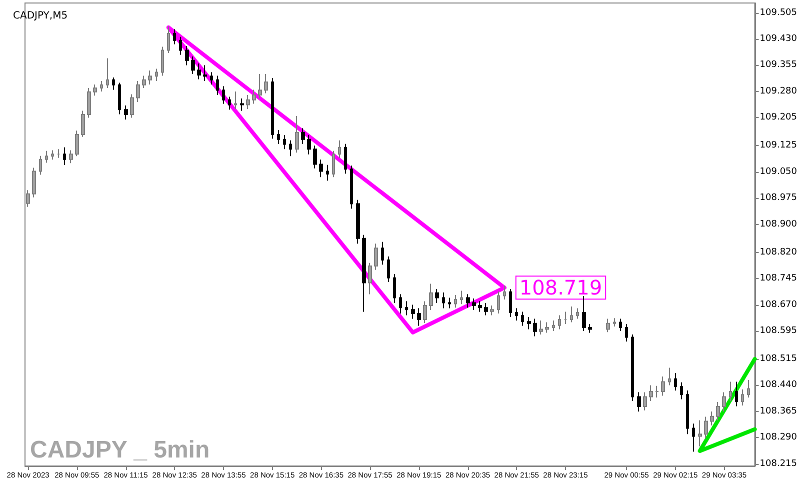  I want to click on y-tick-label: 108.975, so click(778, 198).